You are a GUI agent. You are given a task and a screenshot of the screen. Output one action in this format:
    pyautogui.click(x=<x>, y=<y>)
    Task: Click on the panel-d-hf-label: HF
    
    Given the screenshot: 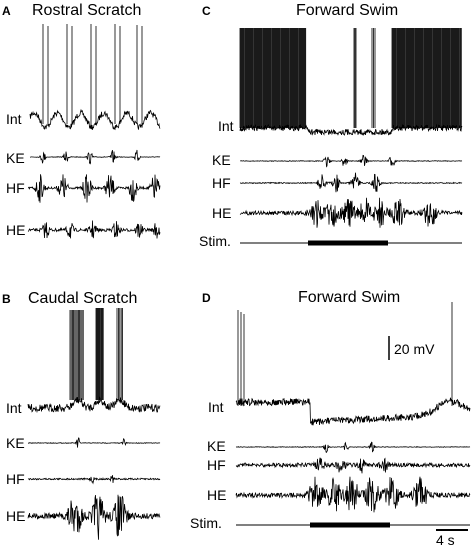 What is the action you would take?
    pyautogui.click(x=216, y=465)
    